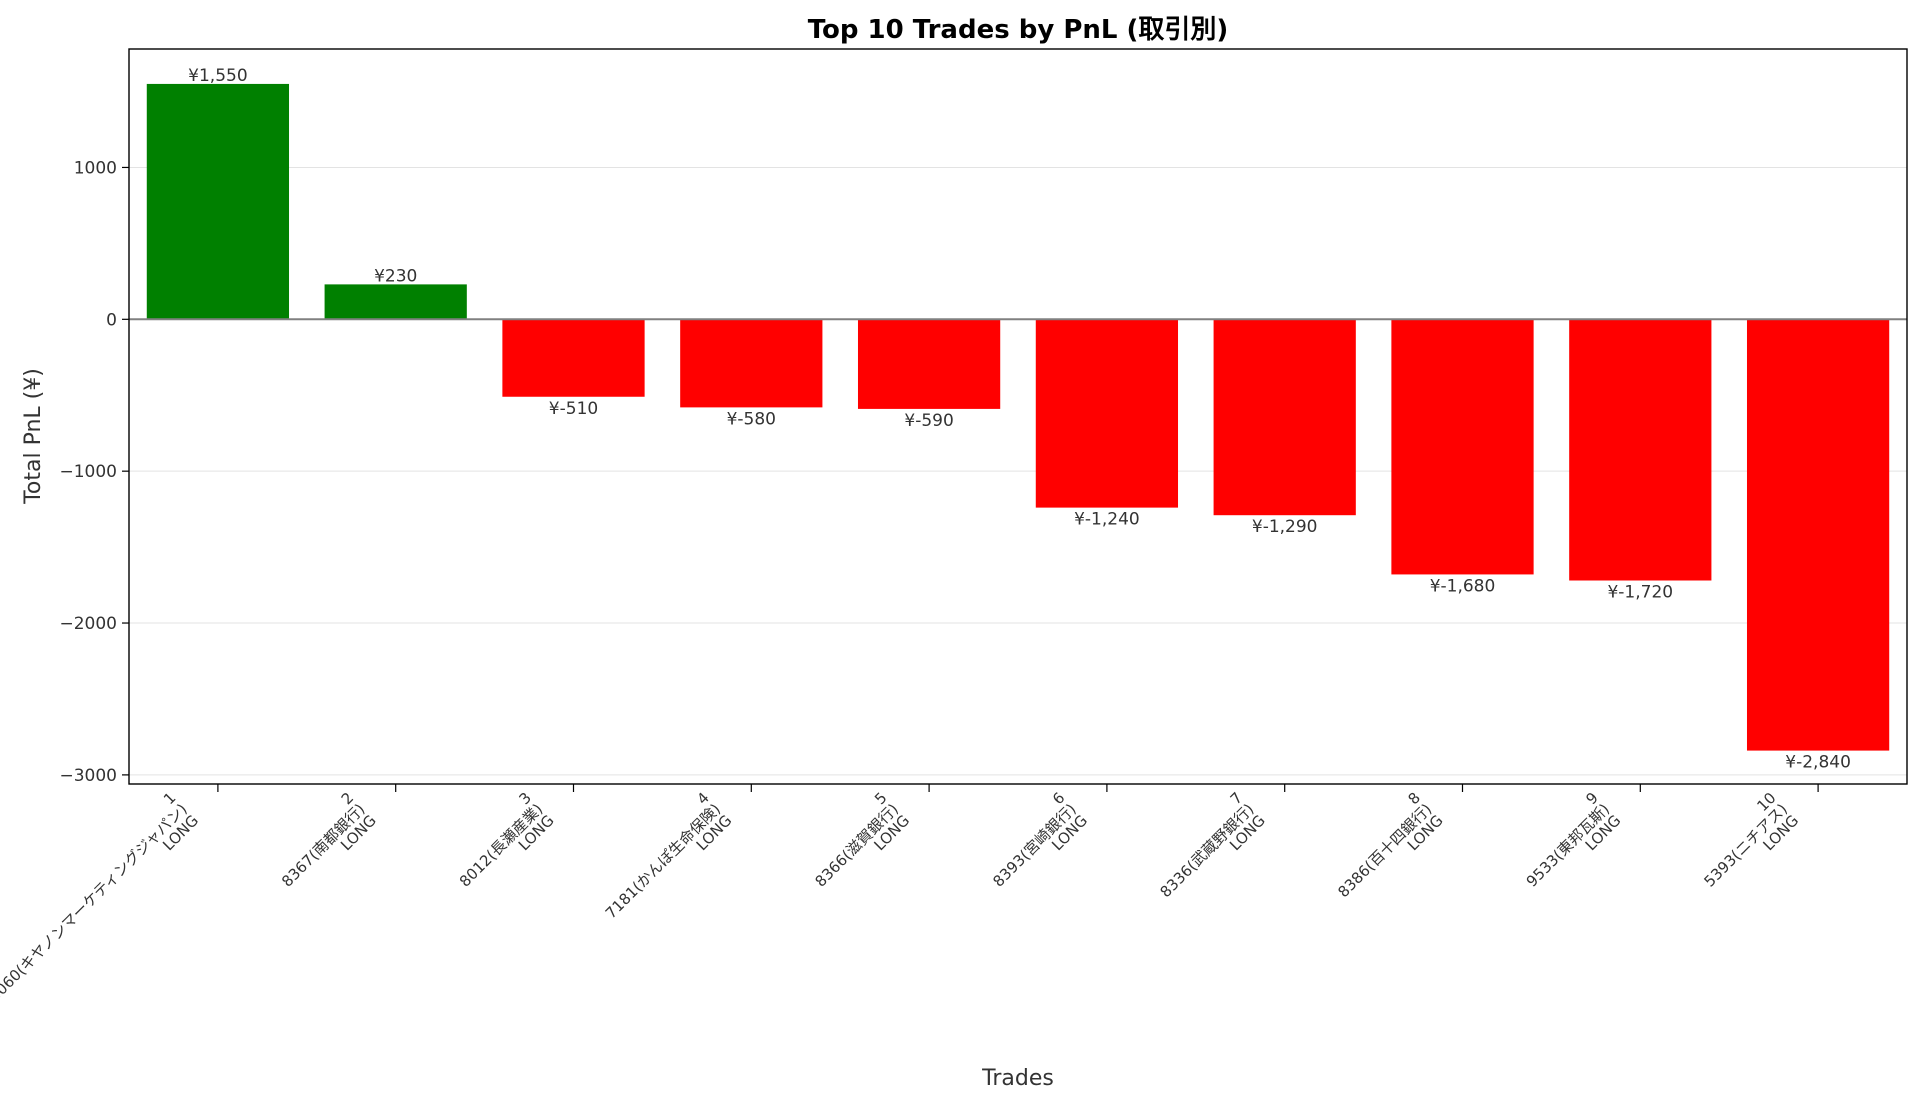 This screenshot has width=1920, height=1102. Describe the element at coordinates (928, 421) in the screenshot. I see `bar-value-label: ¥-590` at that location.